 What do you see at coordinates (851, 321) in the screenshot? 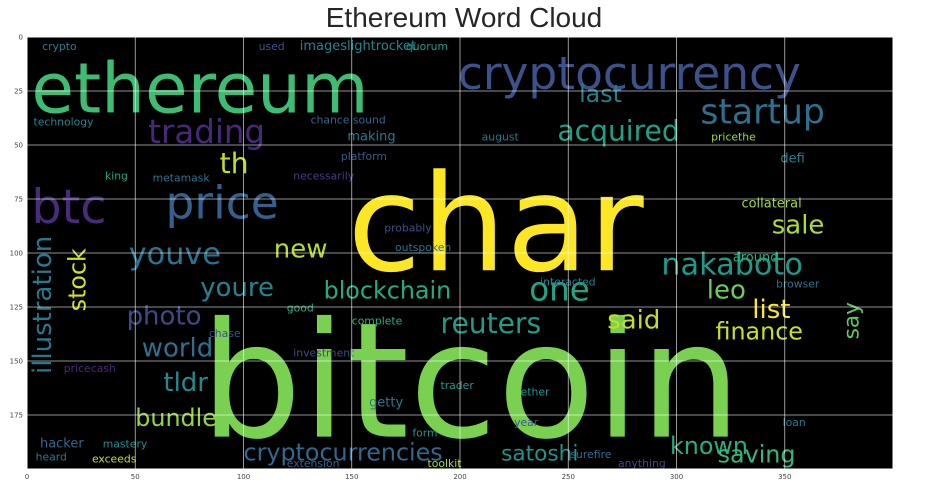
I see `word-33: say` at bounding box center [851, 321].